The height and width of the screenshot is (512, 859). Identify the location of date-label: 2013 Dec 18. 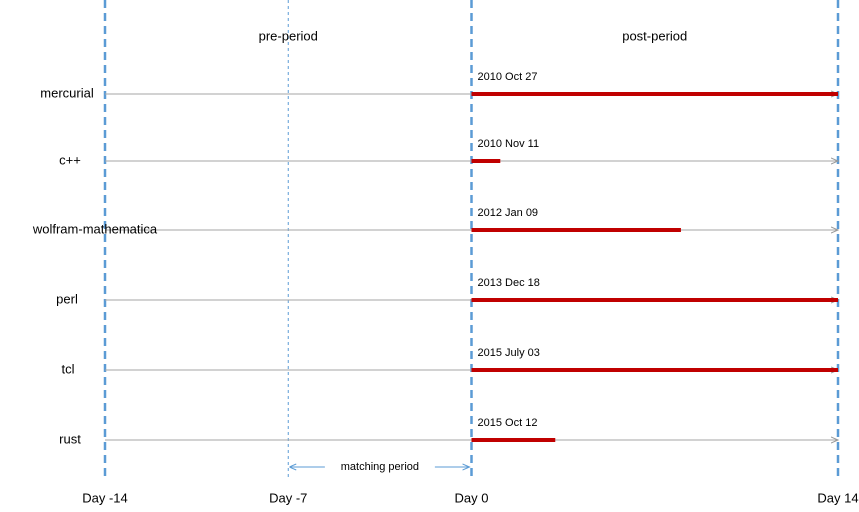
(509, 283).